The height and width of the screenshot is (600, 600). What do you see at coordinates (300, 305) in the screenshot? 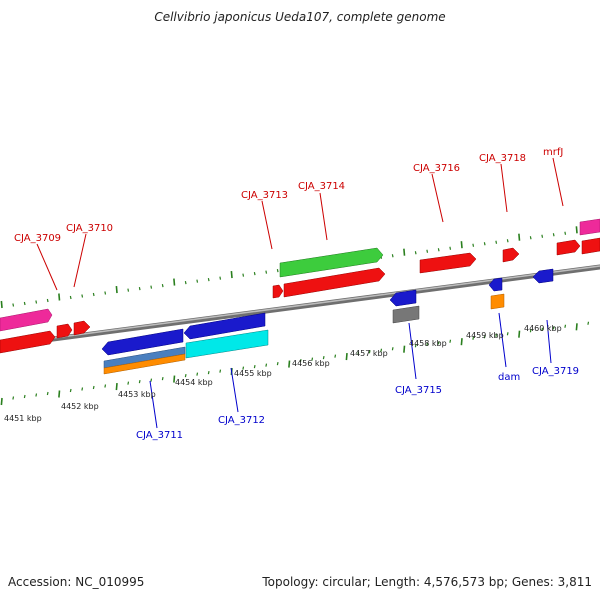
I see `genome-backbone-highlight` at bounding box center [300, 305].